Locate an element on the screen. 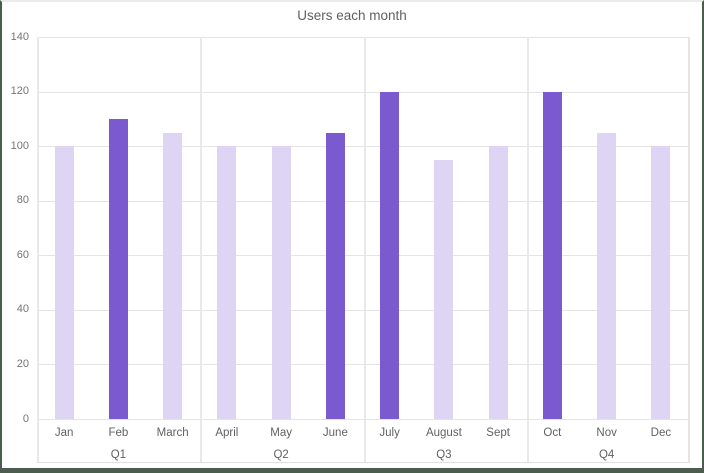 Image resolution: width=704 pixels, height=473 pixels. bar-april is located at coordinates (227, 282).